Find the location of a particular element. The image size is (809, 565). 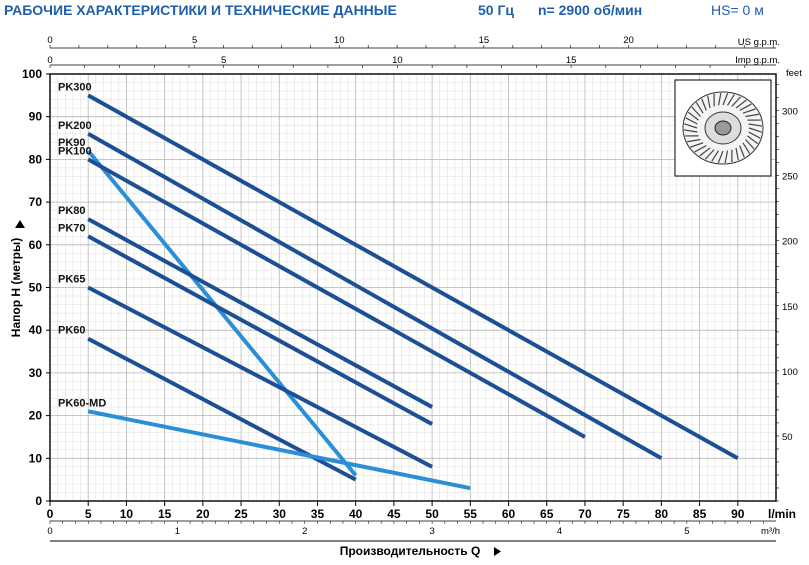

us-gpm-tick-label: 20 is located at coordinates (628, 40).